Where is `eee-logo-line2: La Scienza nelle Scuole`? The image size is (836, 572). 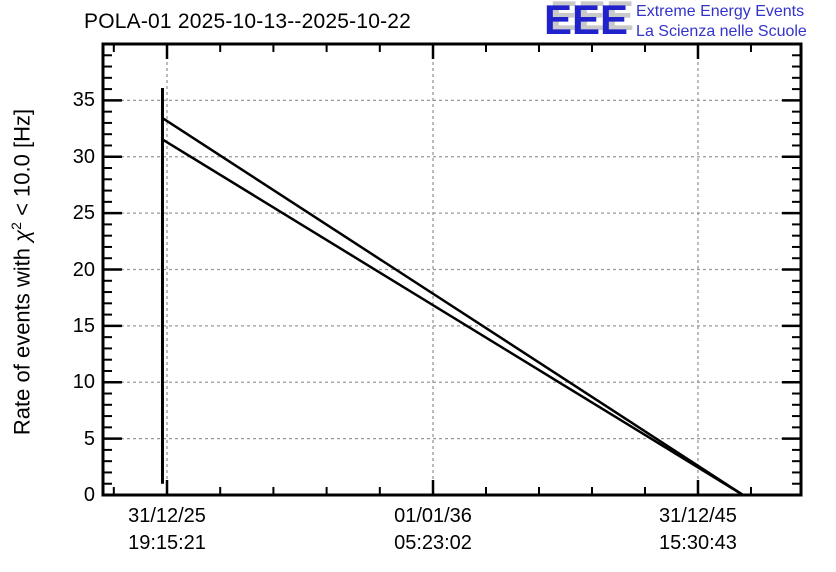 eee-logo-line2: La Scienza nelle Scuole is located at coordinates (721, 31).